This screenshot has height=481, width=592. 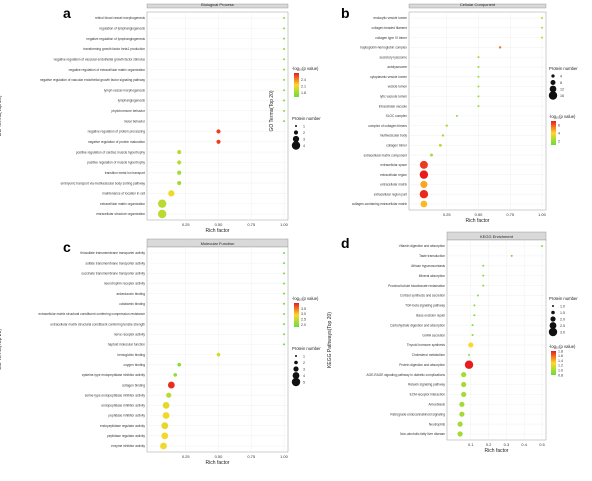 I want to click on y-tick-label: peptidase regulator activity, so click(x=126, y=436).